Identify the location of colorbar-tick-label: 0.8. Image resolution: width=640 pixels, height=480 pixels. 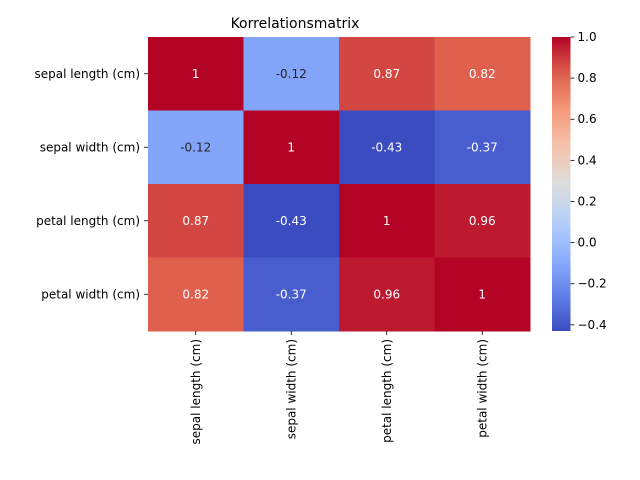
(587, 78).